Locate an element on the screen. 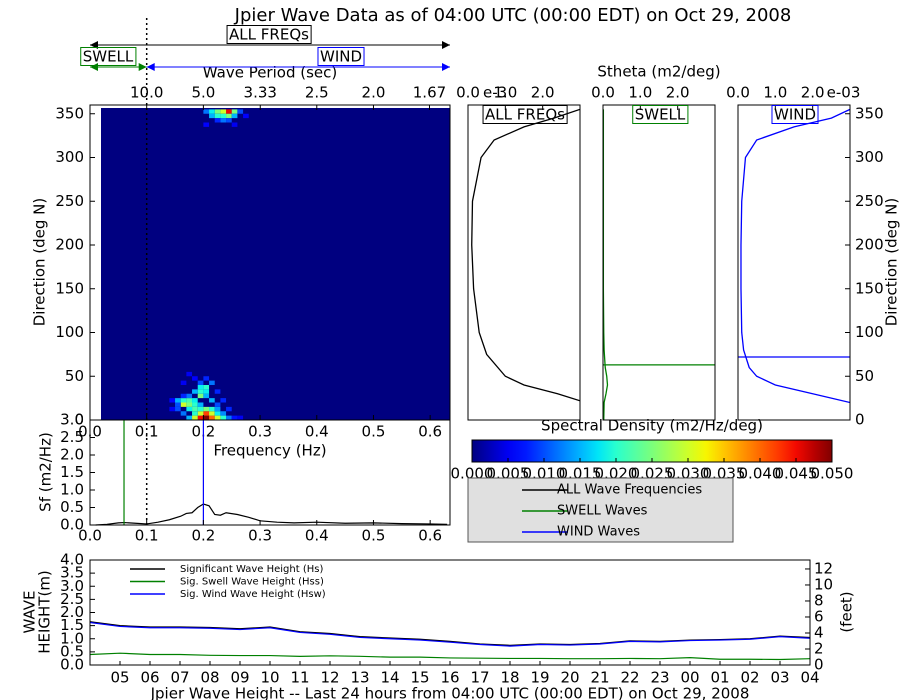 The width and height of the screenshot is (900, 700). y-tick-label: 50 is located at coordinates (74, 376).